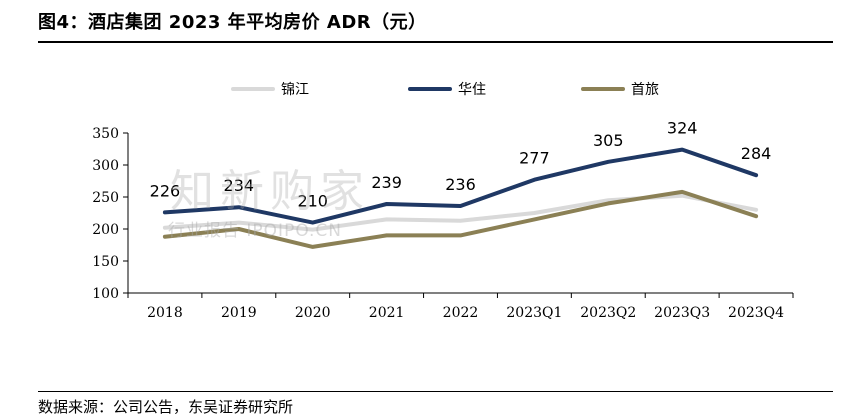 The width and height of the screenshot is (853, 417). Describe the element at coordinates (534, 313) in the screenshot. I see `x-tick-label: 2023Q1` at that location.